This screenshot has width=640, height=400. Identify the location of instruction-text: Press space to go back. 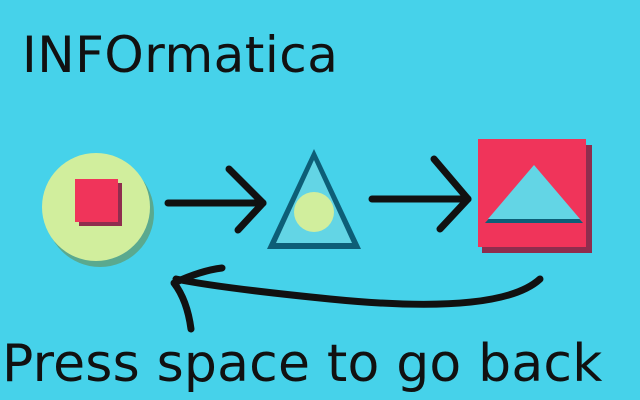
(302, 364).